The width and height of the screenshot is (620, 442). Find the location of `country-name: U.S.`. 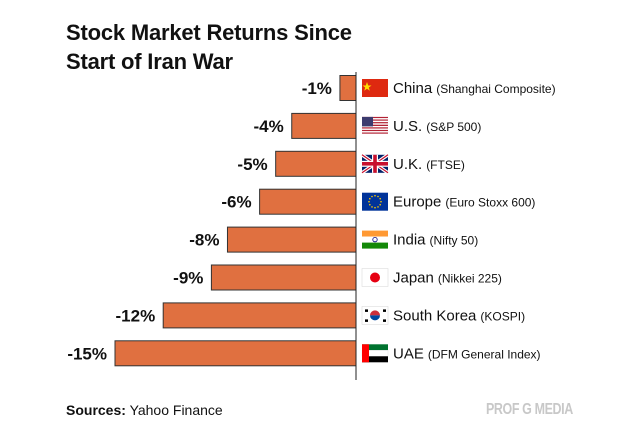

country-name: U.S. is located at coordinates (407, 126).